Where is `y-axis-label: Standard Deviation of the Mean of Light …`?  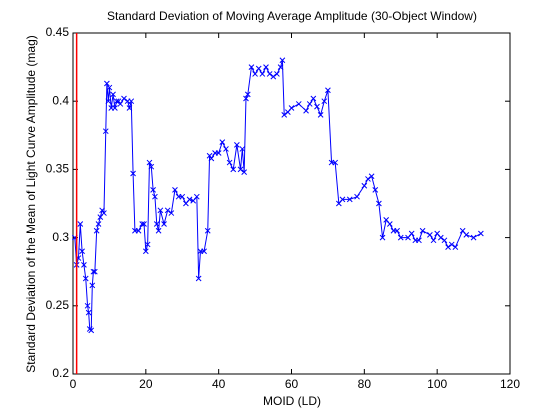
y-axis-label: Standard Deviation of the Mean of Light … is located at coordinates (31, 204).